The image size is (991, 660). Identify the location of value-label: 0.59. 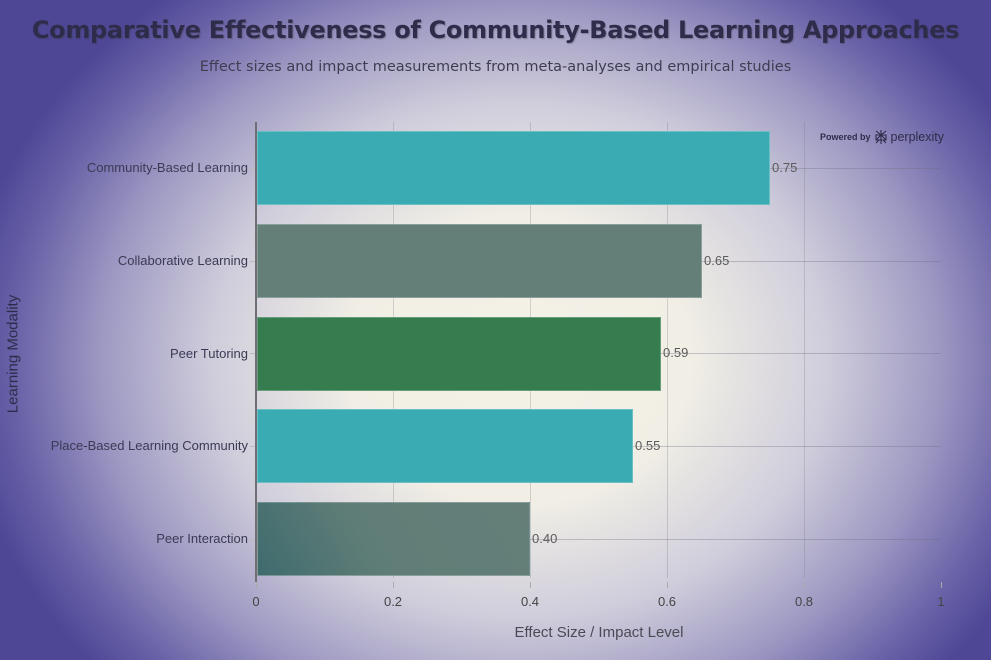
(676, 352).